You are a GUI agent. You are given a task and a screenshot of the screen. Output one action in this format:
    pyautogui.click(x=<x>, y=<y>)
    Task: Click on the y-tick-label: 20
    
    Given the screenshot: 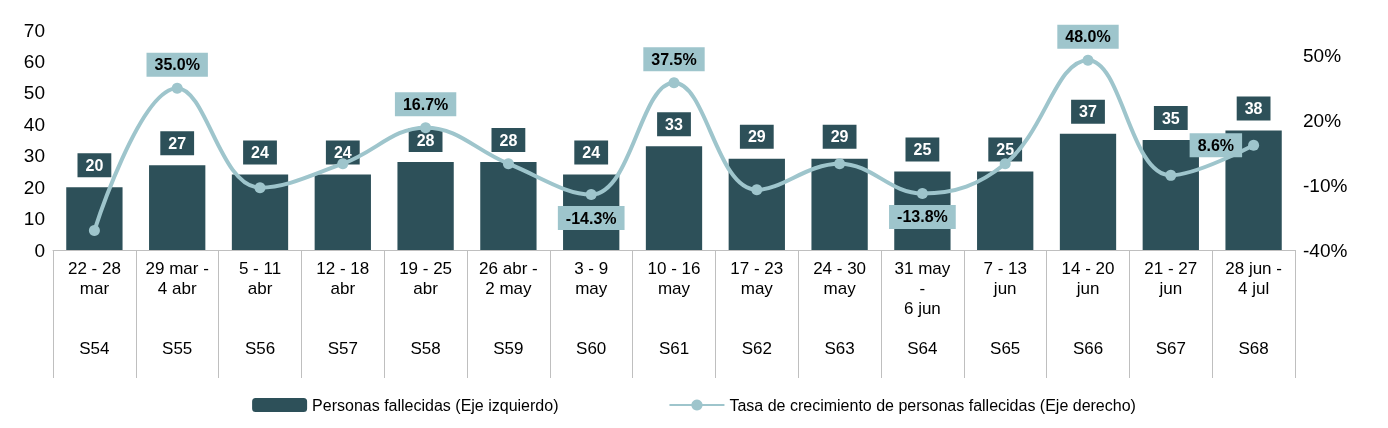 What is the action you would take?
    pyautogui.click(x=34, y=187)
    